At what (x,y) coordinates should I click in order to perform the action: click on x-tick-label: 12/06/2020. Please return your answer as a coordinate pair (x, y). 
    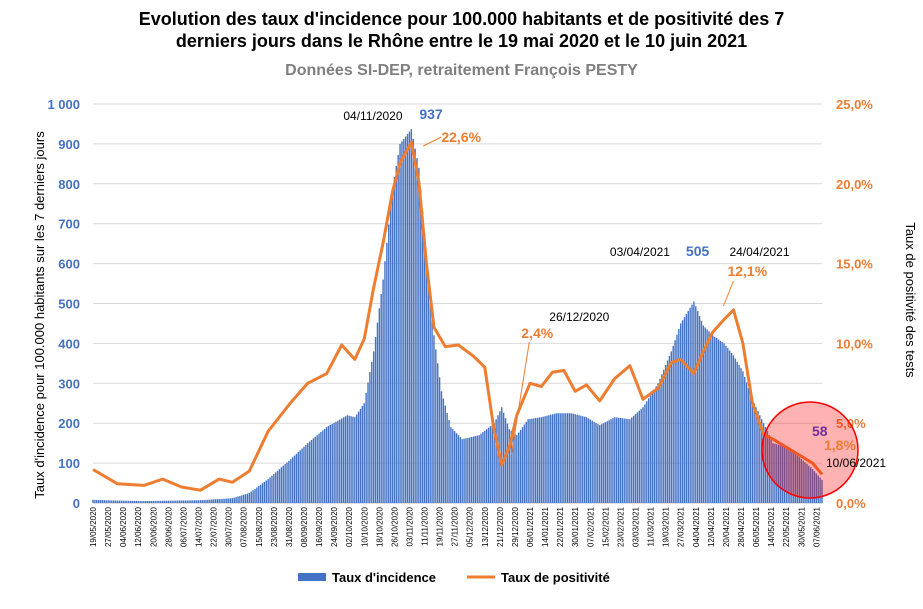
    Looking at the image, I should click on (138, 526).